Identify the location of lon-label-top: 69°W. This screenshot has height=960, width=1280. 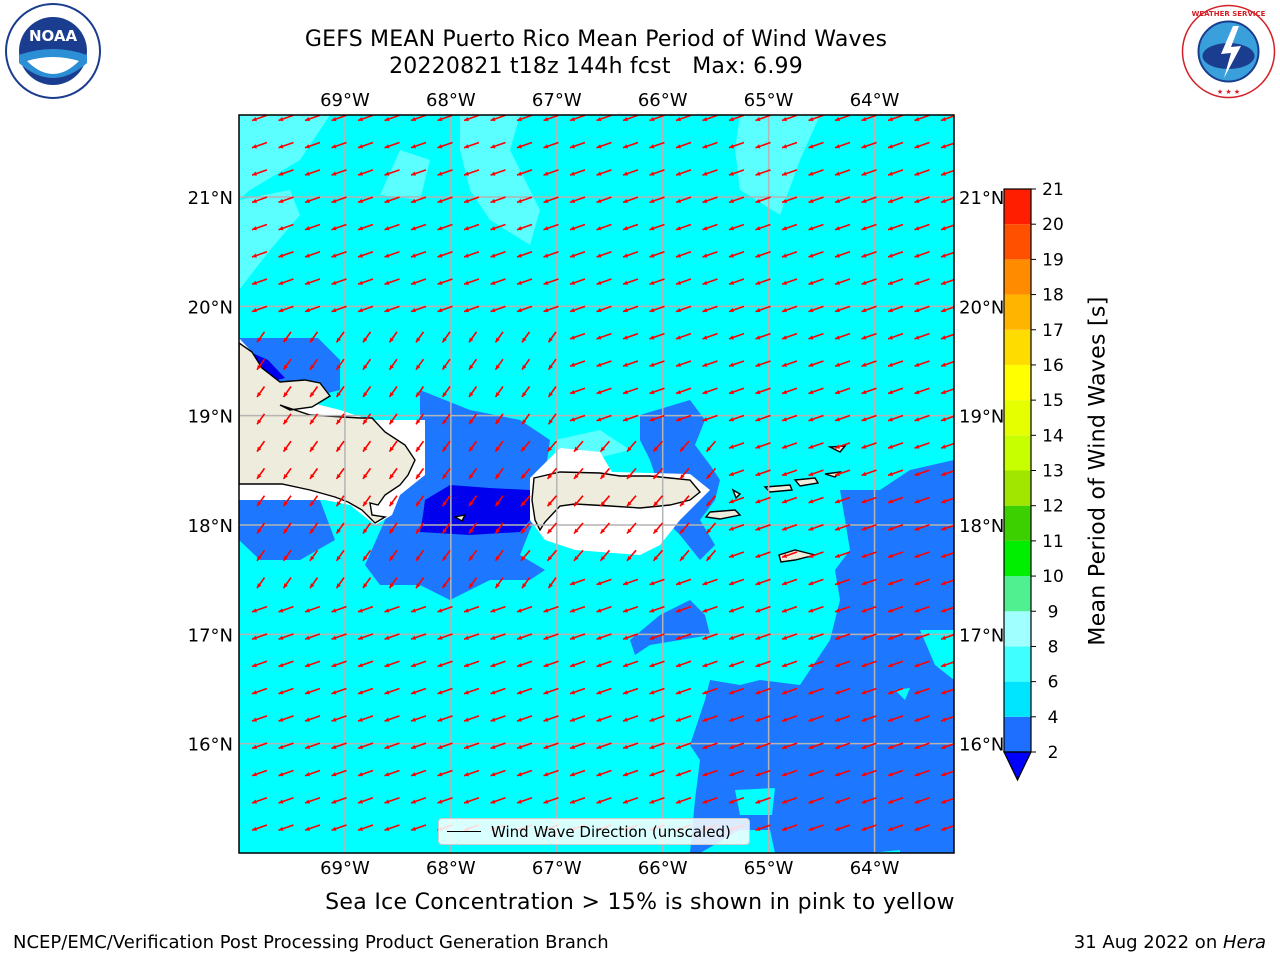
(345, 100).